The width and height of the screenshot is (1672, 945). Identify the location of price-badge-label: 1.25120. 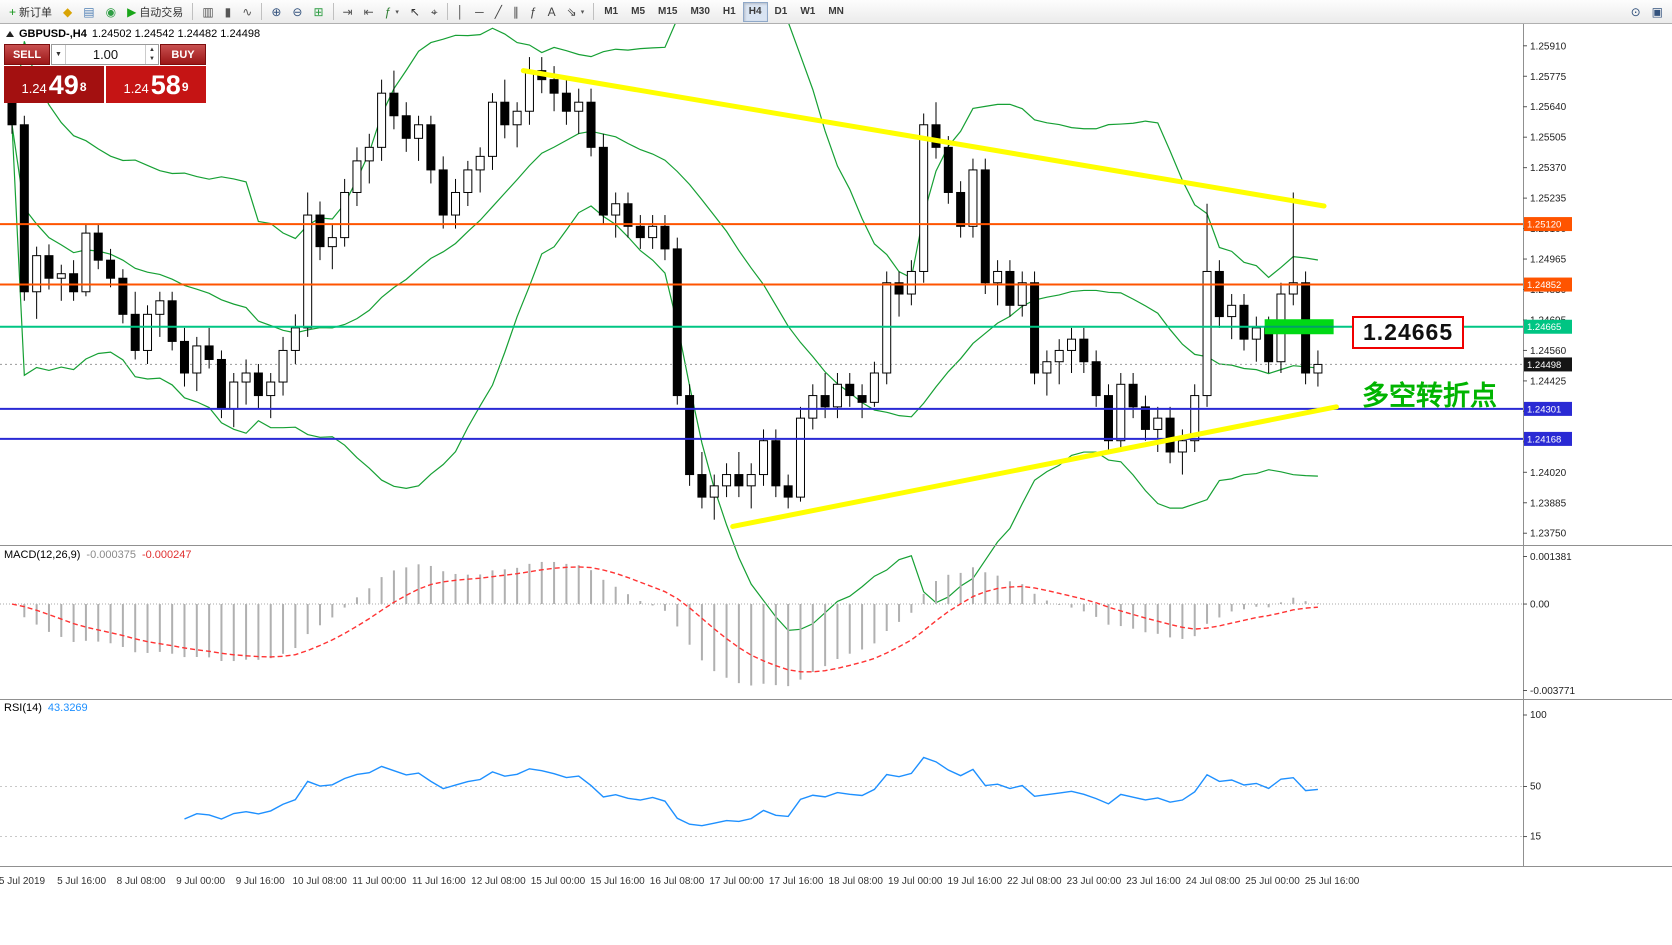
(1544, 225).